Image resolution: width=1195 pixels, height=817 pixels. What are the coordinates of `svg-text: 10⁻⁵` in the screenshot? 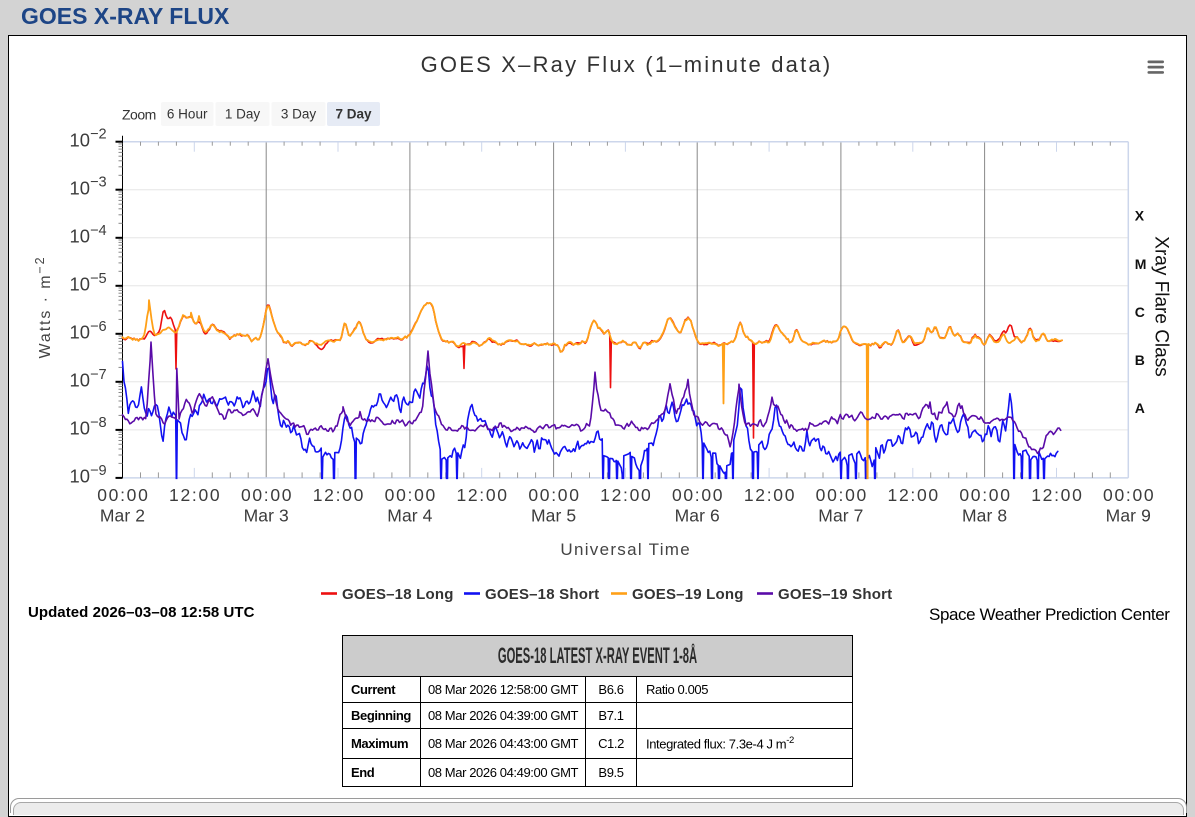 It's located at (87, 283).